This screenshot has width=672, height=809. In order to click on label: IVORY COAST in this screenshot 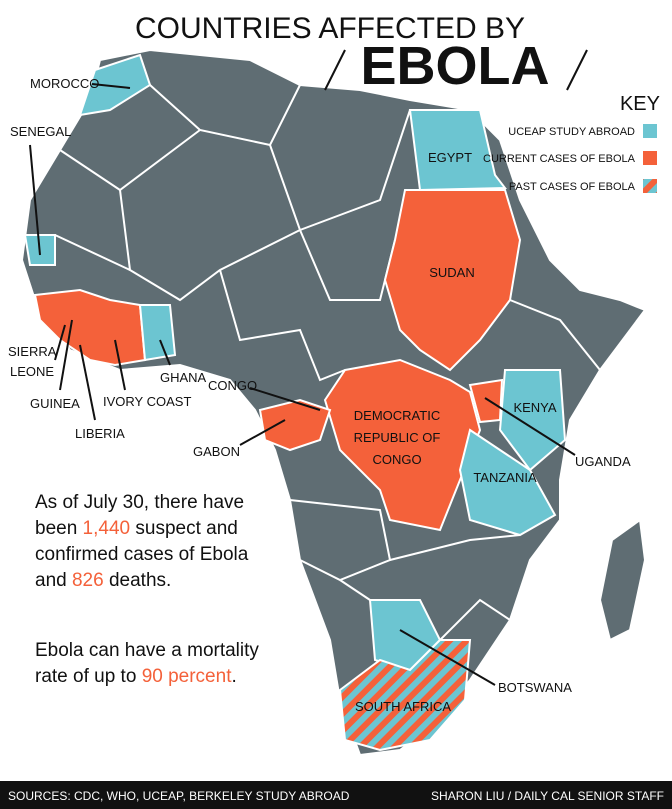, I will do `click(147, 401)`.